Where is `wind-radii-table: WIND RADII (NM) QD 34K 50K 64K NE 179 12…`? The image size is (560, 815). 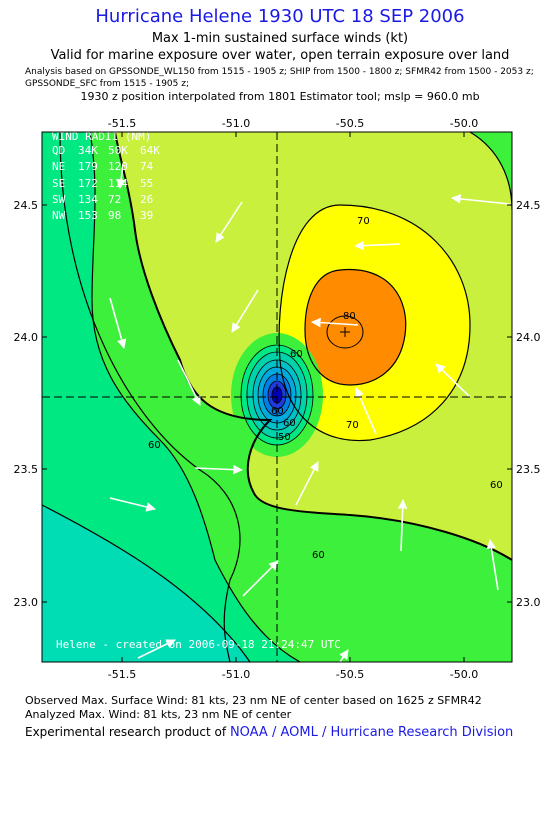 wind-radii-table: WIND RADII (NM) QD 34K 50K 64K NE 179 12… is located at coordinates (106, 176).